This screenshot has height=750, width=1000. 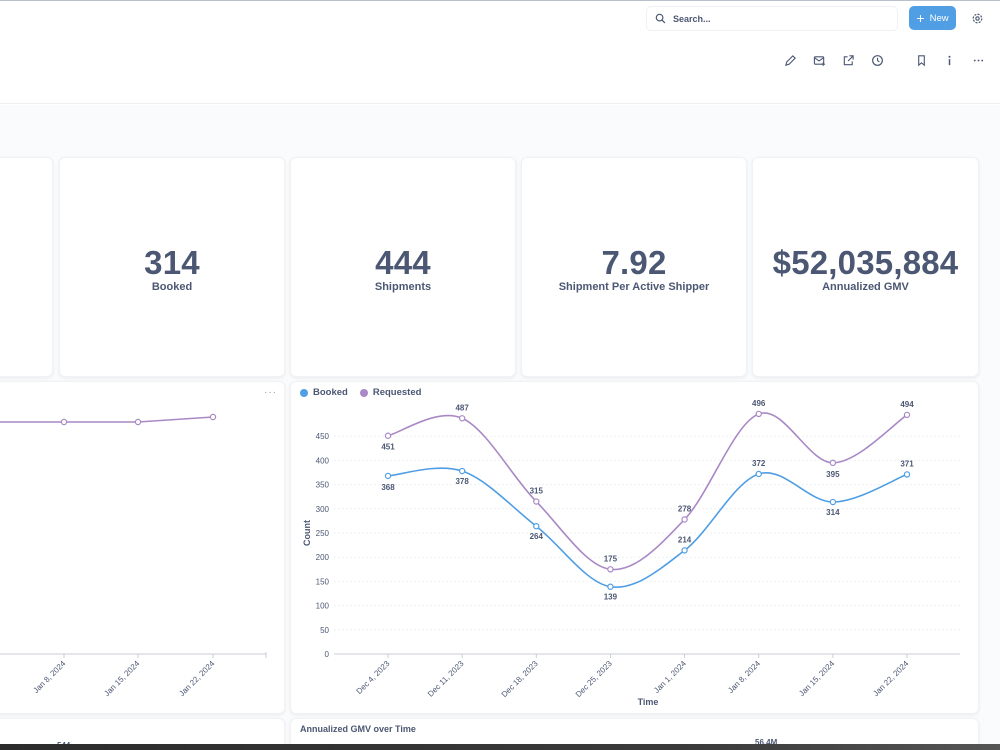 What do you see at coordinates (759, 403) in the screenshot?
I see `data-label: 496` at bounding box center [759, 403].